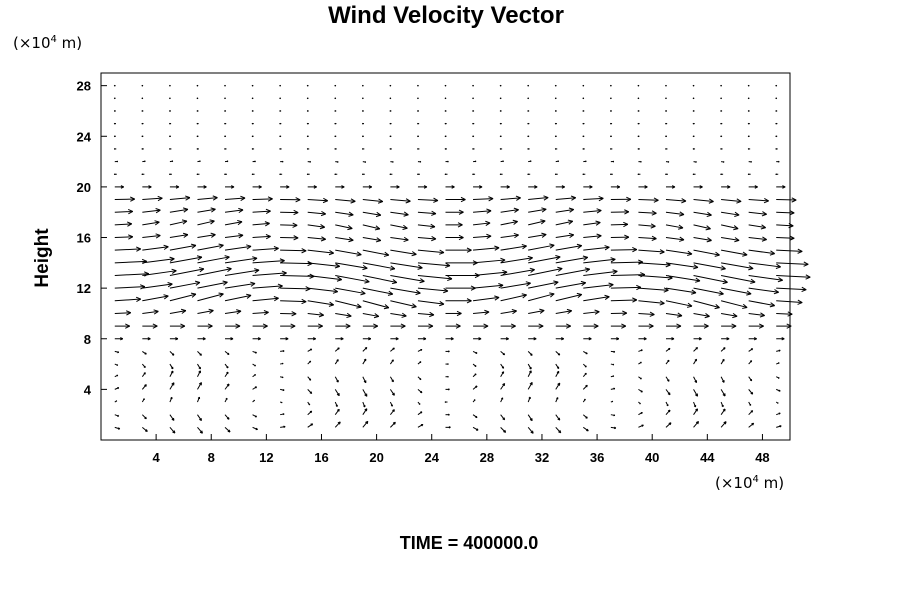  I want to click on y-axis-title: Height, so click(42, 258).